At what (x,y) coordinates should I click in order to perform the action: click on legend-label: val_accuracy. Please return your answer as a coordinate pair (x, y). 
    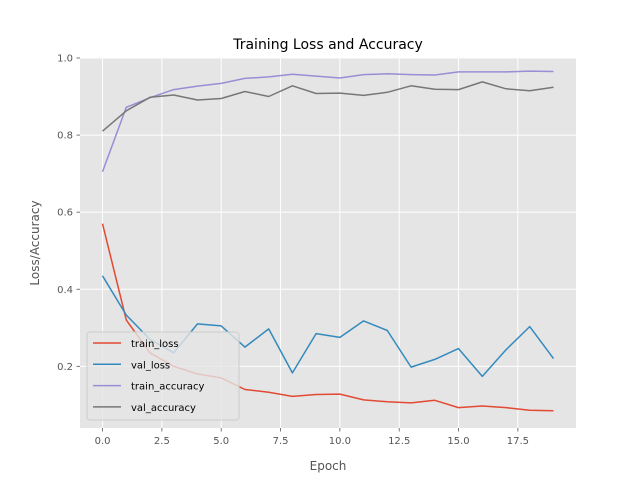
    Looking at the image, I should click on (163, 408).